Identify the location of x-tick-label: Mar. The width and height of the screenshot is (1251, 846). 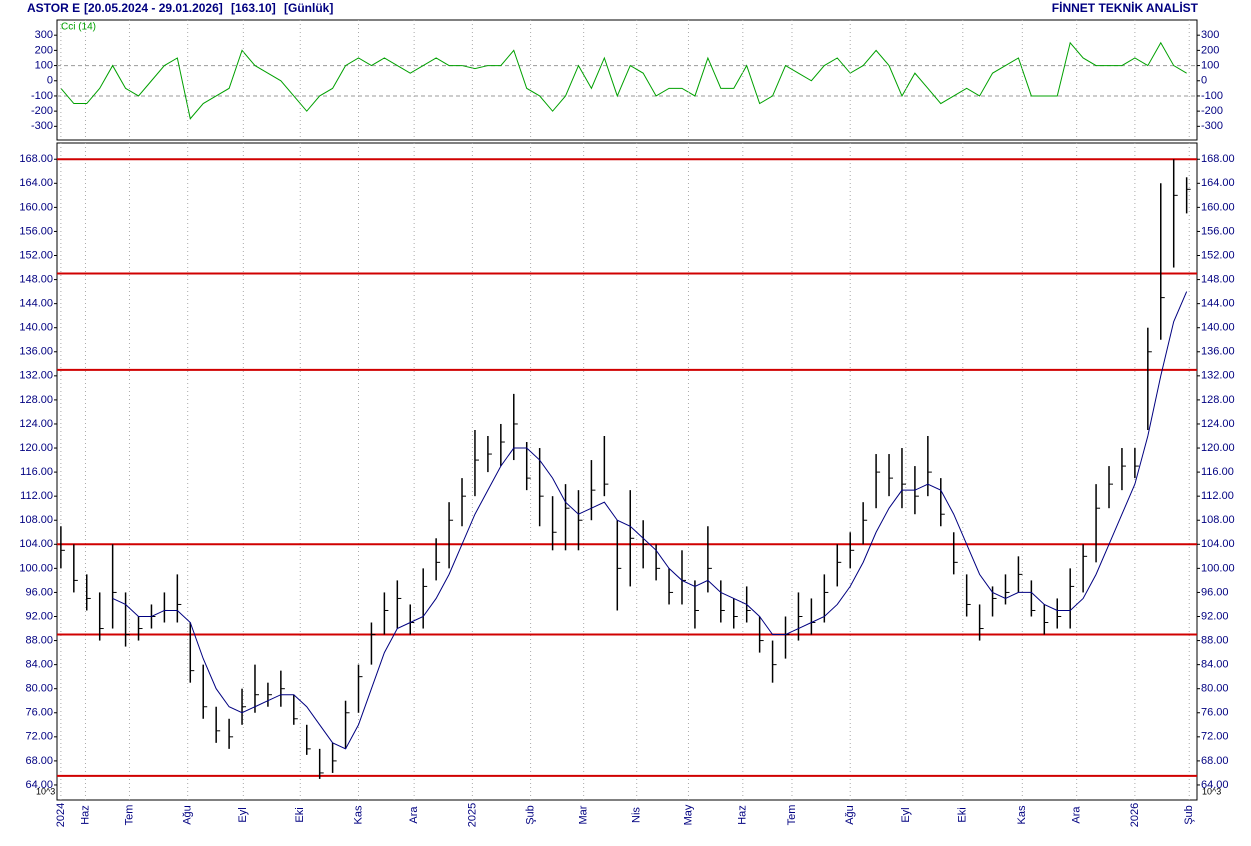
(584, 814).